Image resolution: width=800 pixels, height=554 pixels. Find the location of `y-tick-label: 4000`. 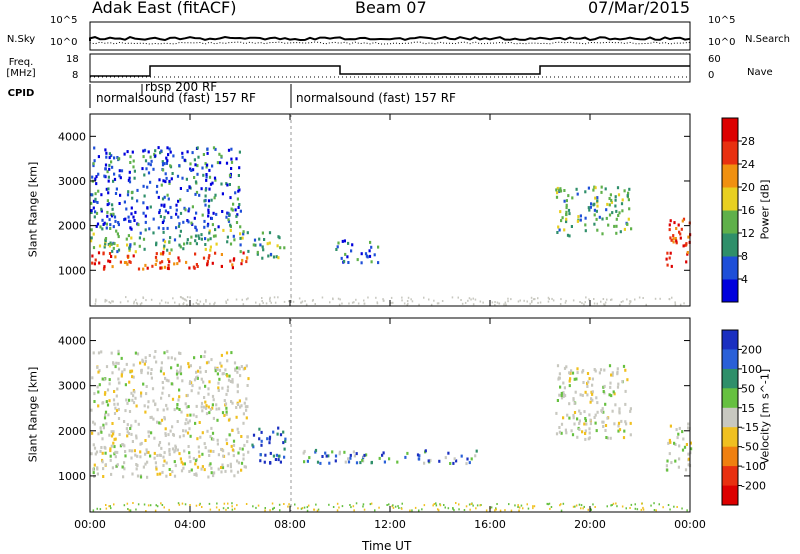

y-tick-label: 4000 is located at coordinates (72, 136).